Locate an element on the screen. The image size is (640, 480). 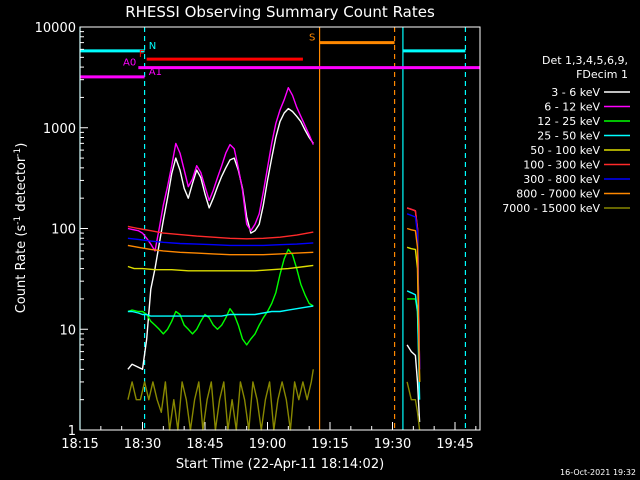
x-tick-label-0: 18:15 is located at coordinates (79, 444).